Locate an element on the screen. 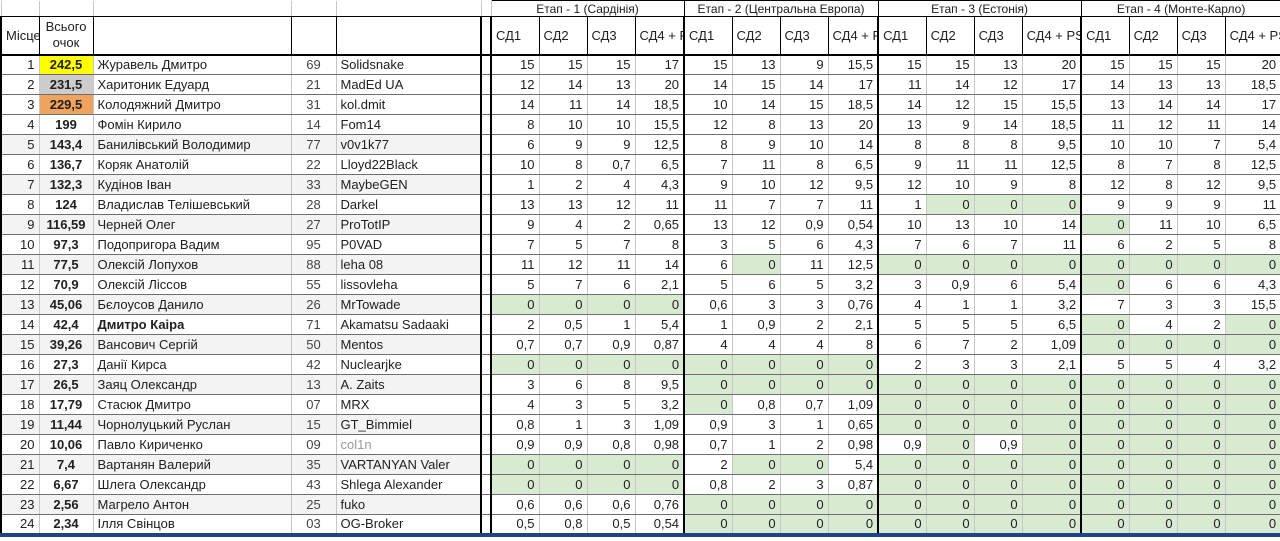 This screenshot has width=1280, height=541. cell-nickname: kol.dmit is located at coordinates (408, 104).